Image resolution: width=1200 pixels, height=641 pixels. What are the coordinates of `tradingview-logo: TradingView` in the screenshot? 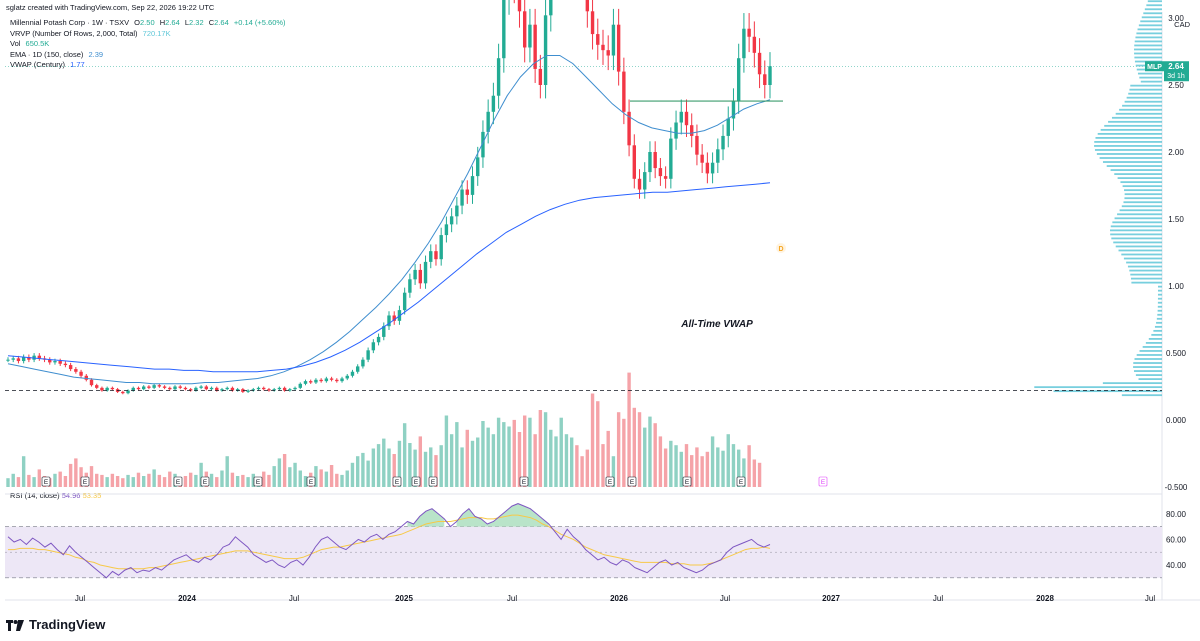 It's located at (55, 624).